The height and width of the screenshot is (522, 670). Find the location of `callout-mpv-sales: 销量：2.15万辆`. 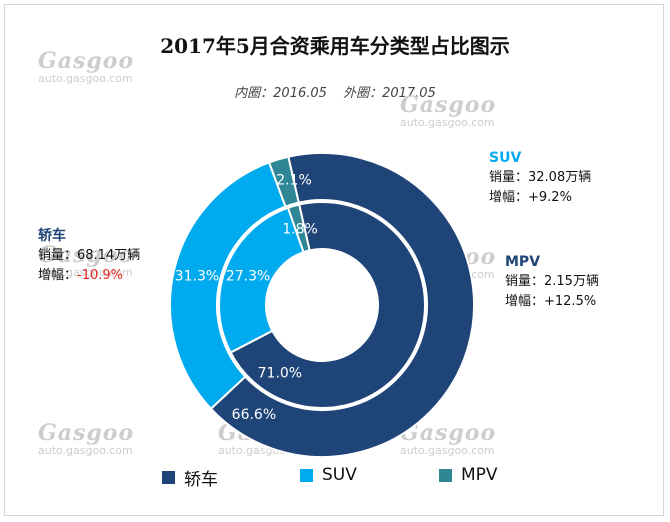

callout-mpv-sales: 销量：2.15万辆 is located at coordinates (552, 281).